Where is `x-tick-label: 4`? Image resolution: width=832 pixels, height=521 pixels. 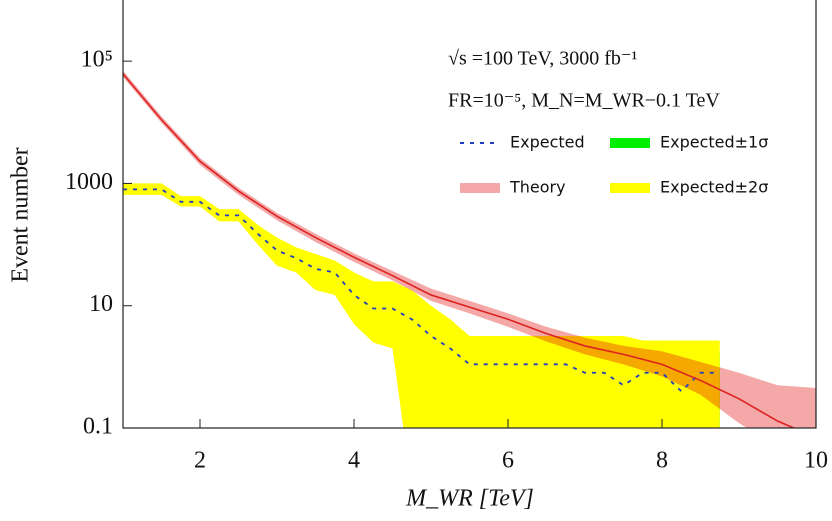 x-tick-label: 4 is located at coordinates (354, 461).